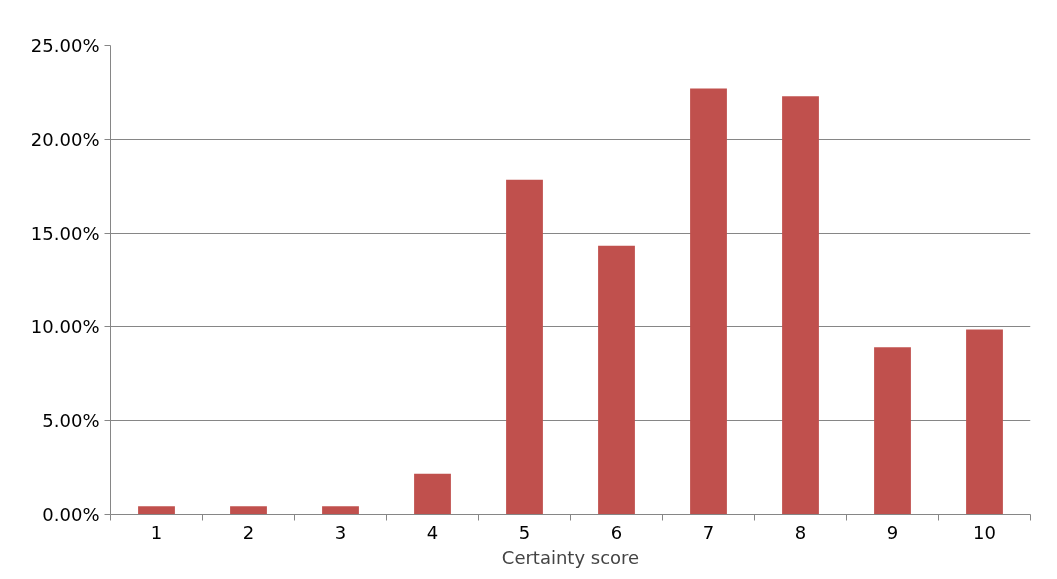 This screenshot has width=1057, height=579. I want to click on y-tick-label: 15.00%, so click(65, 233).